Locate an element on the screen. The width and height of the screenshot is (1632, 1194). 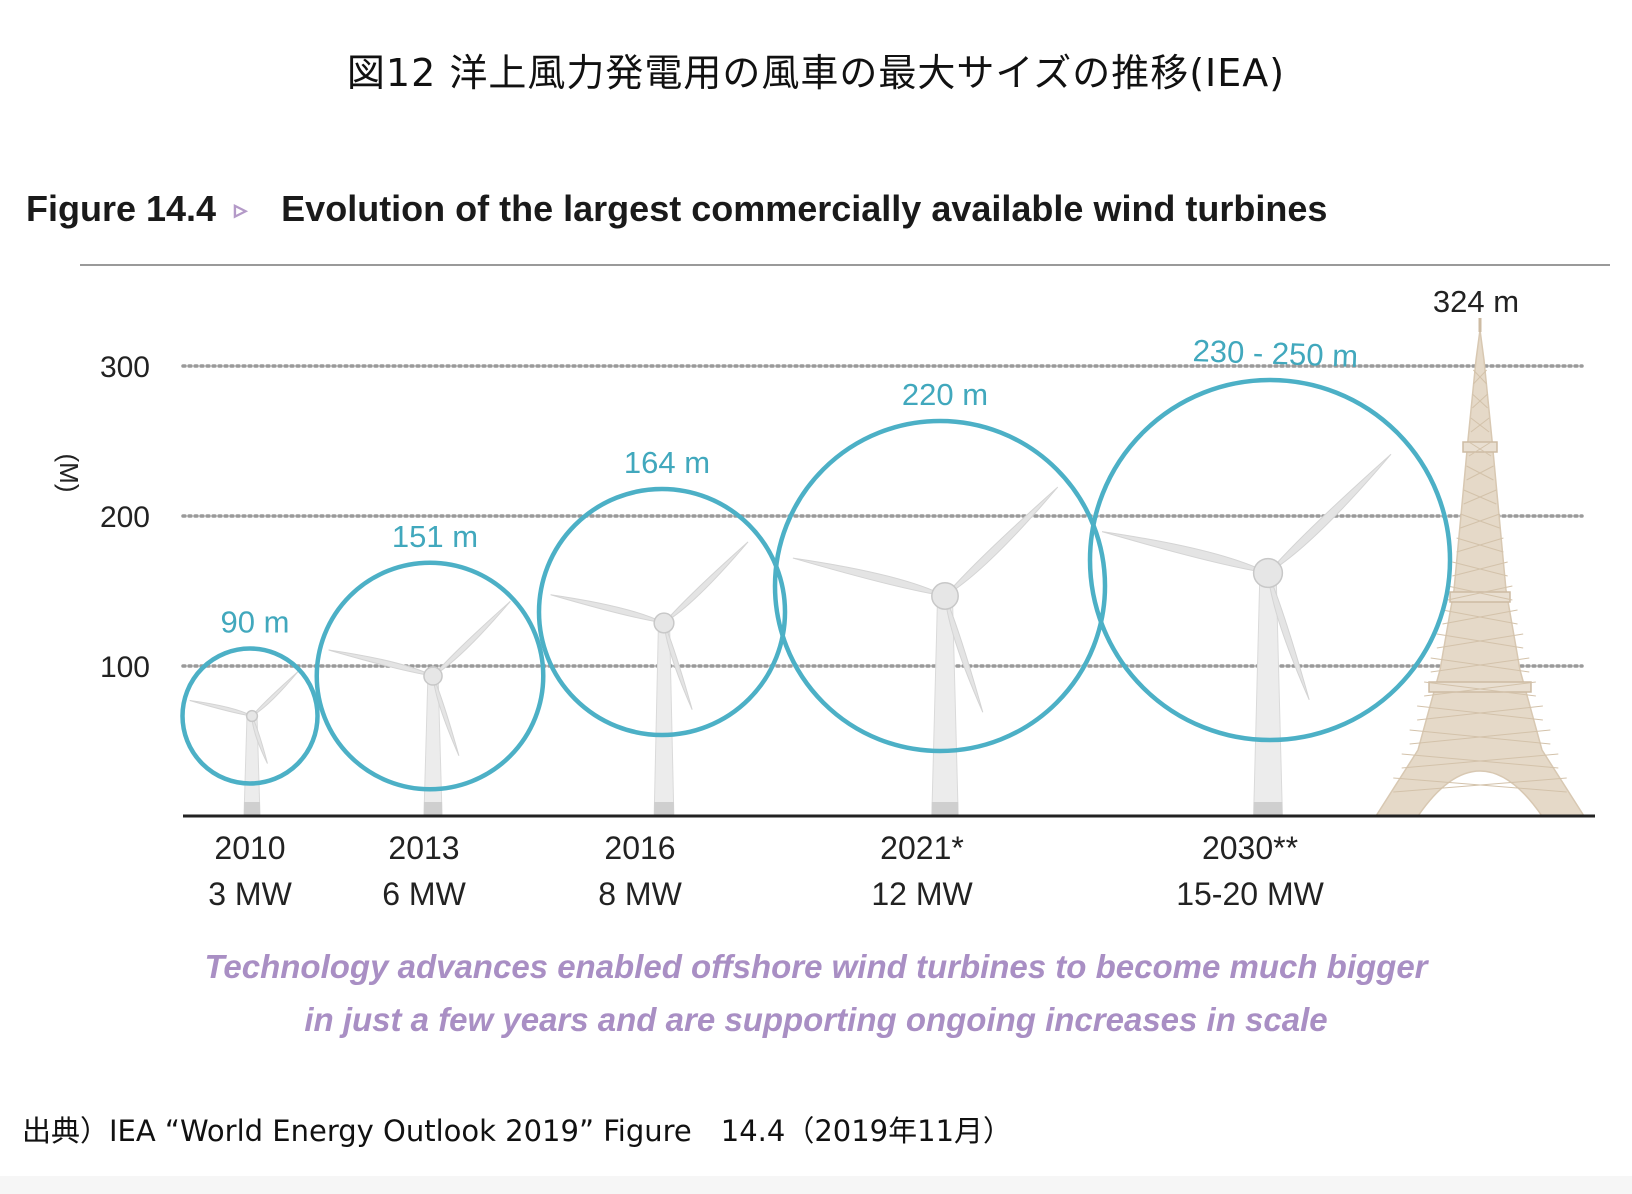
turbine-2016: 164 m is located at coordinates (662, 631).